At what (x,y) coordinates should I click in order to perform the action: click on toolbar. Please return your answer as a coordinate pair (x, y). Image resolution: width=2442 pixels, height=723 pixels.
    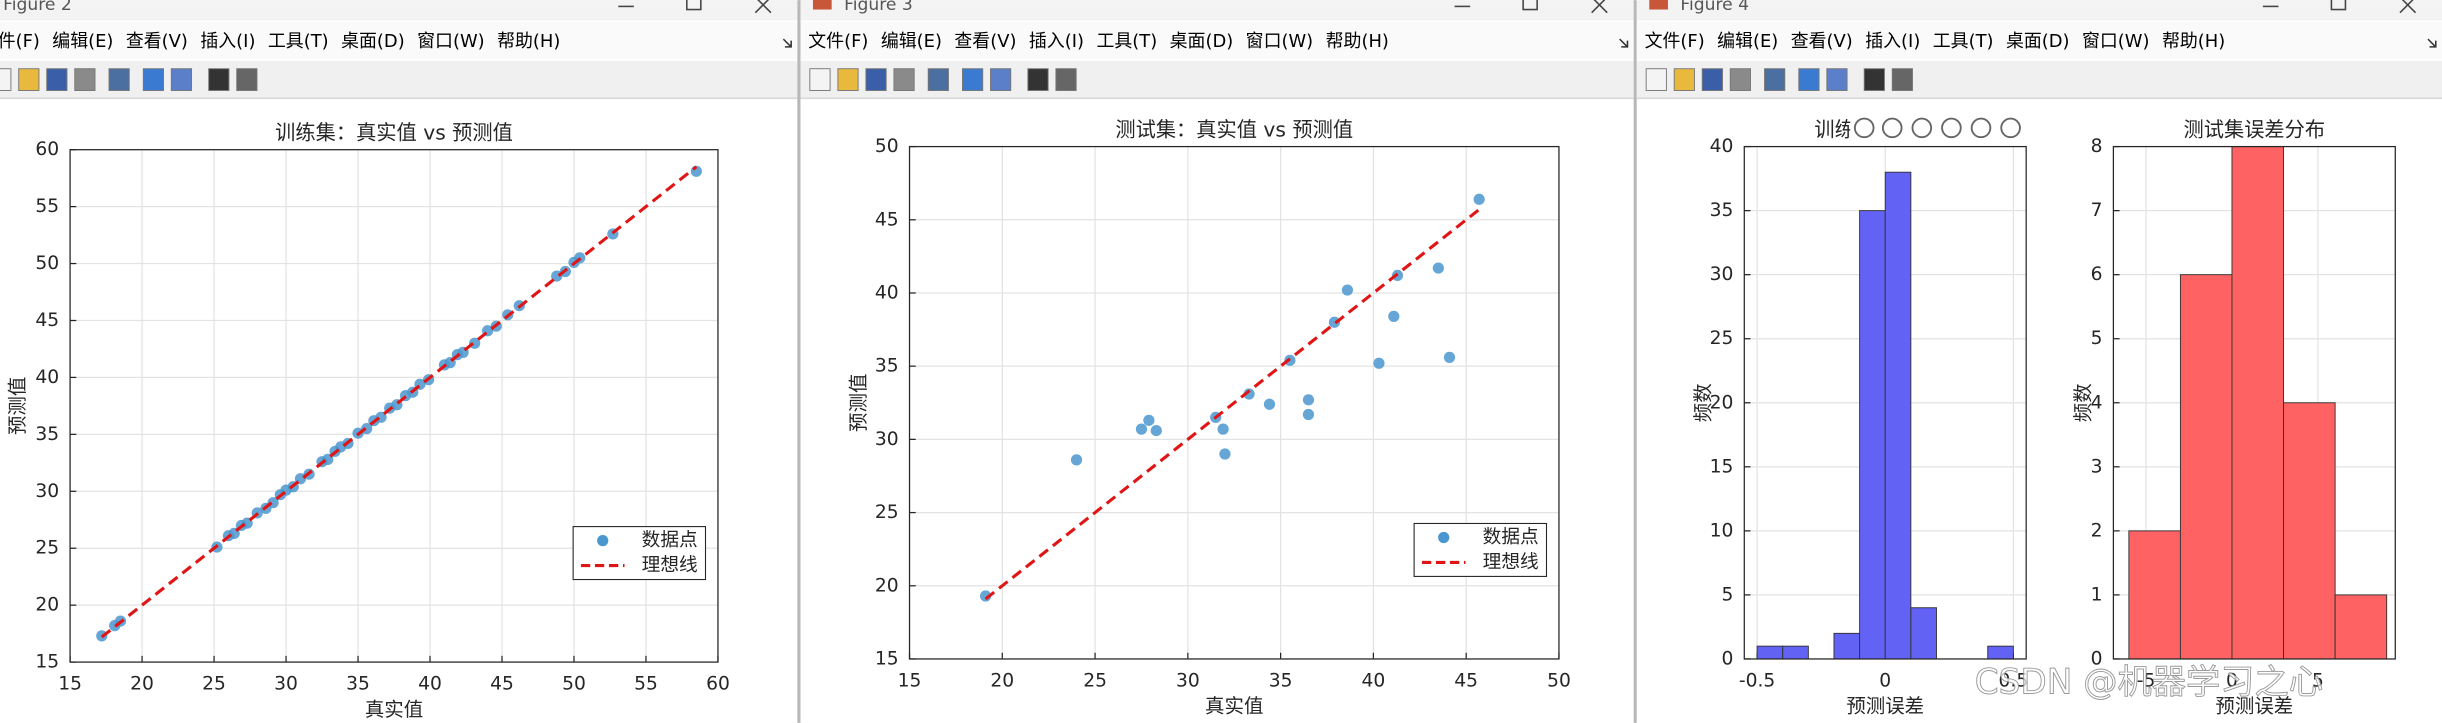
    Looking at the image, I should click on (1217, 79).